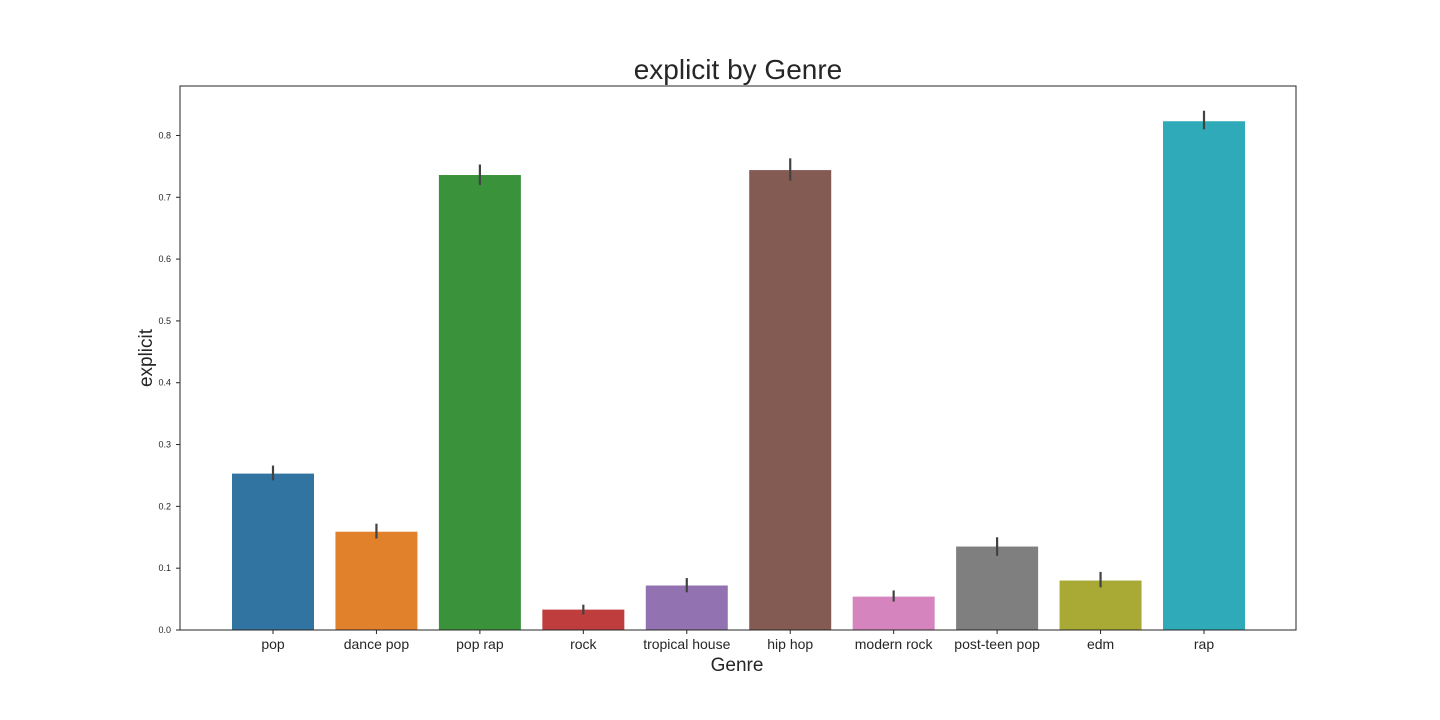  Describe the element at coordinates (376, 580) in the screenshot. I see `bar-dance-pop` at that location.